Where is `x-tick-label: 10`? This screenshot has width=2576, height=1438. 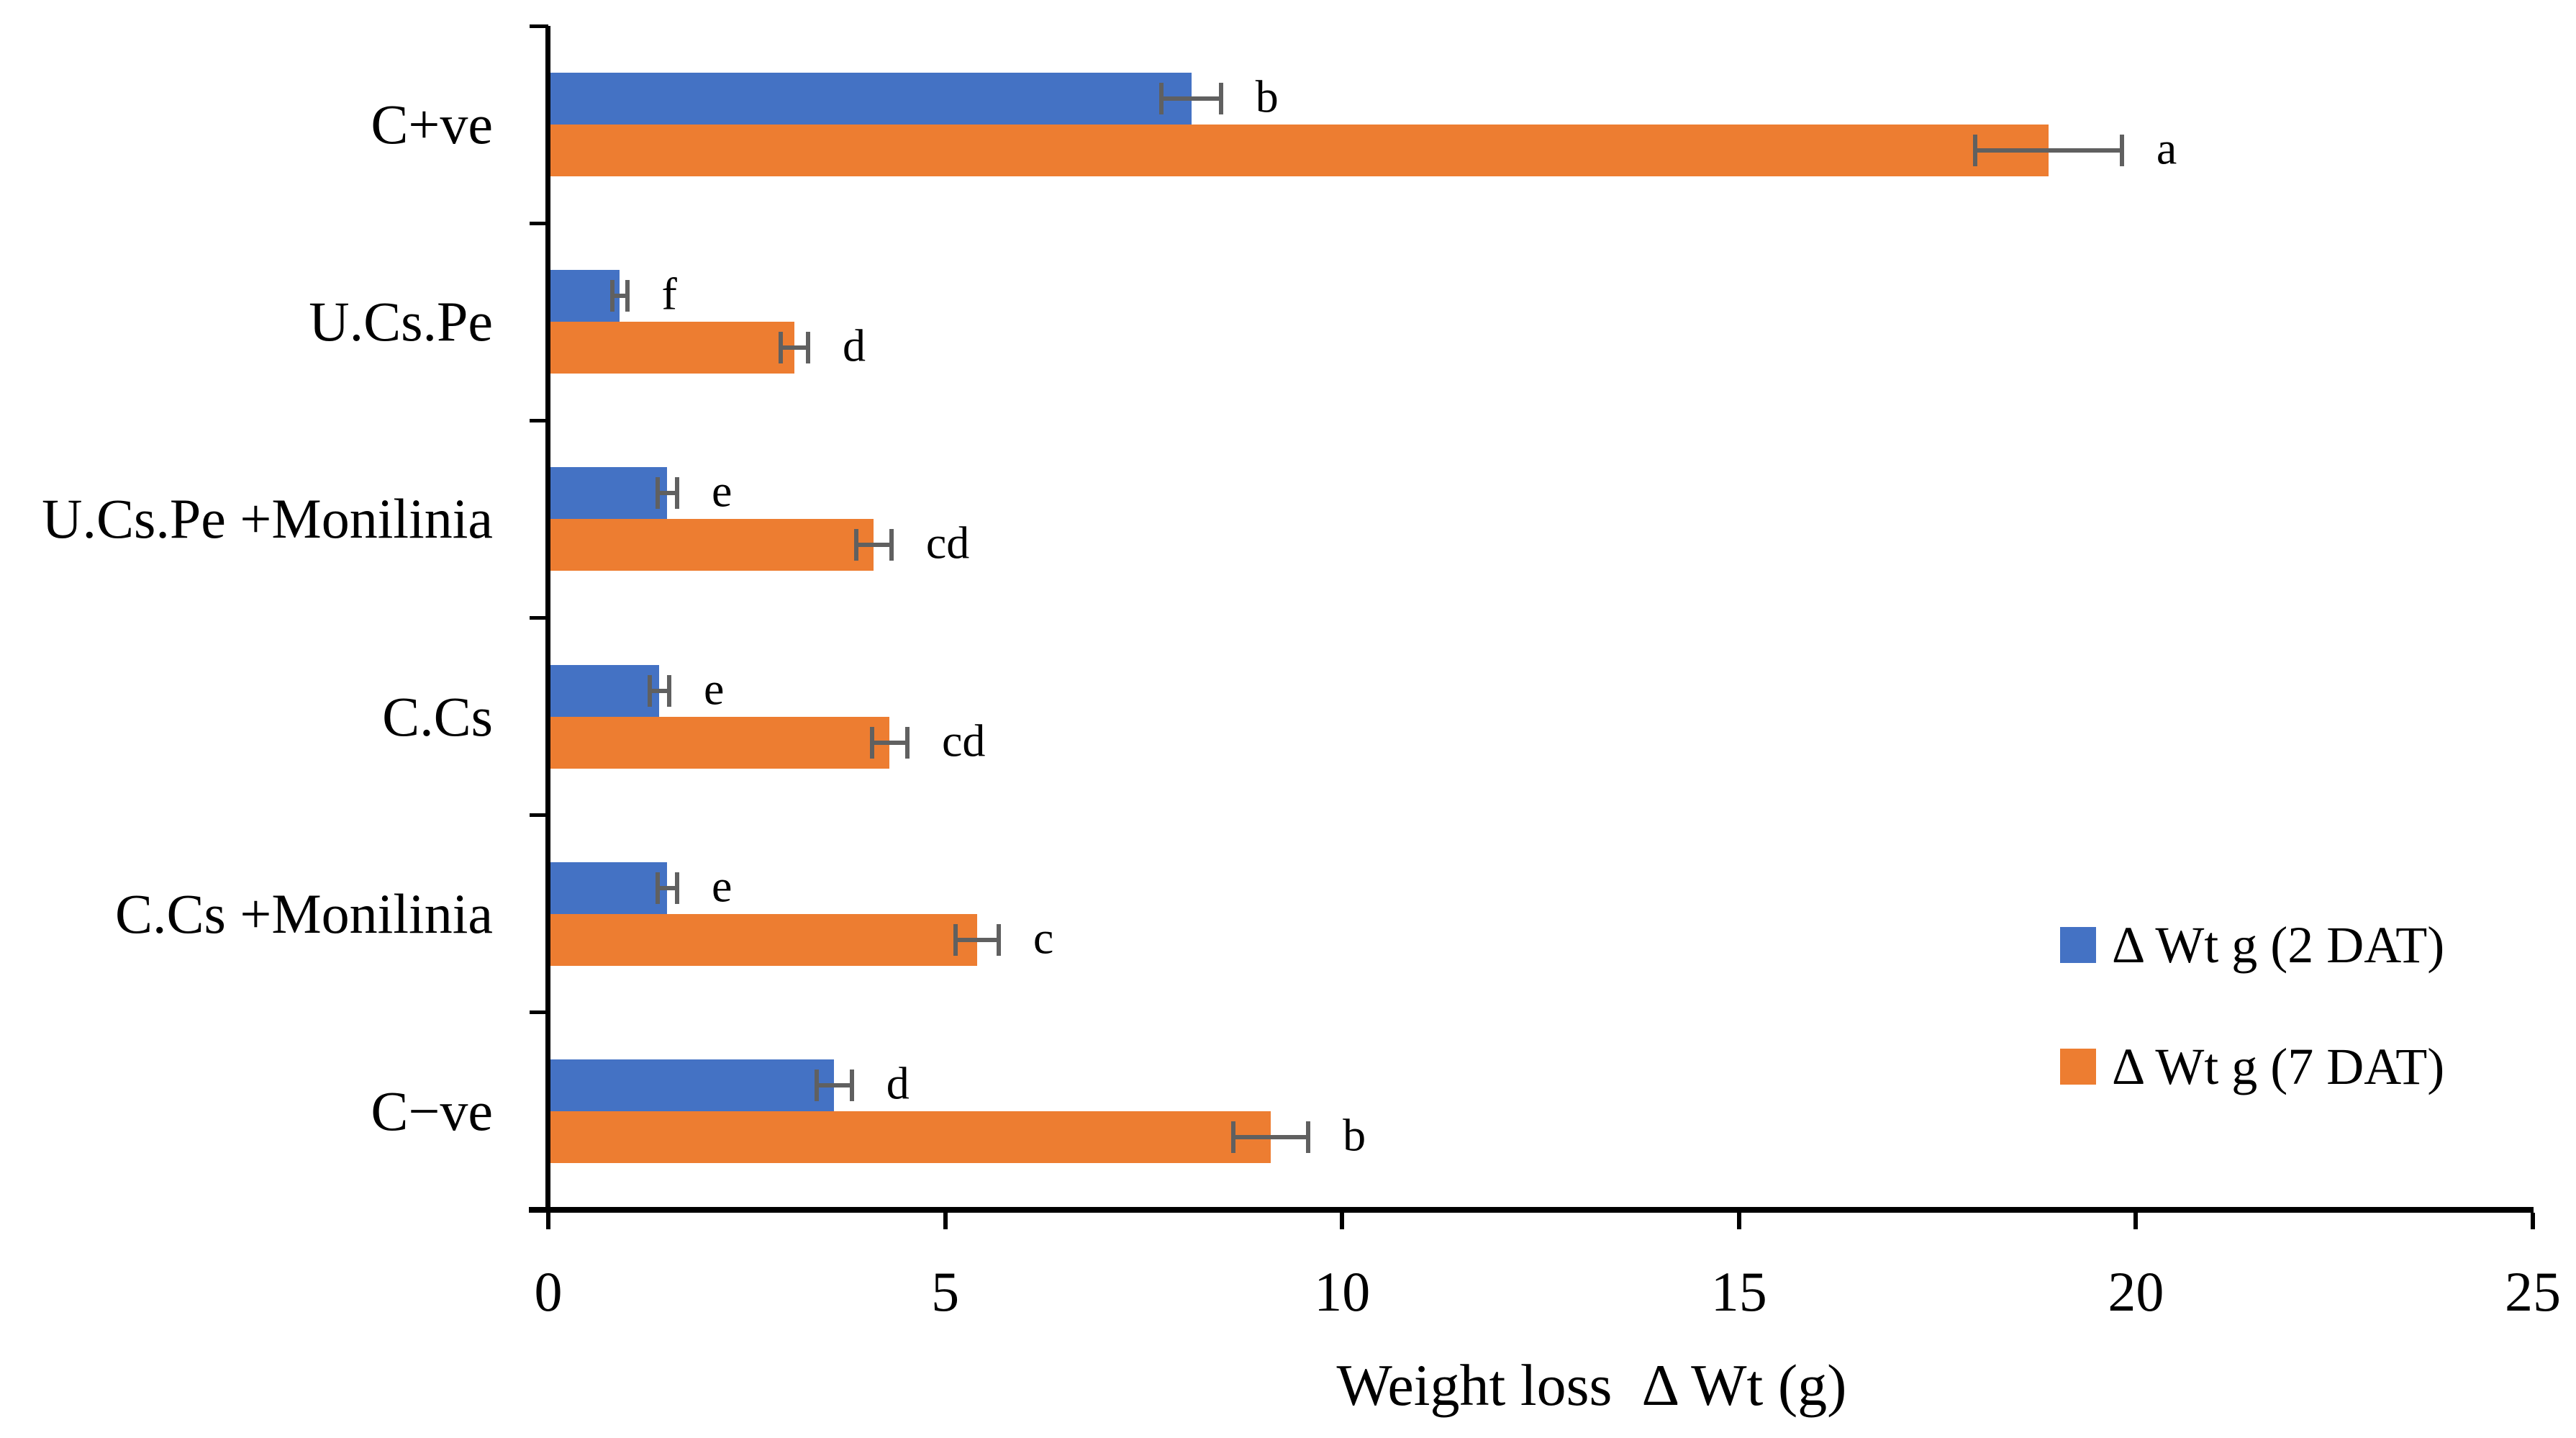 x-tick-label: 10 is located at coordinates (1342, 1291).